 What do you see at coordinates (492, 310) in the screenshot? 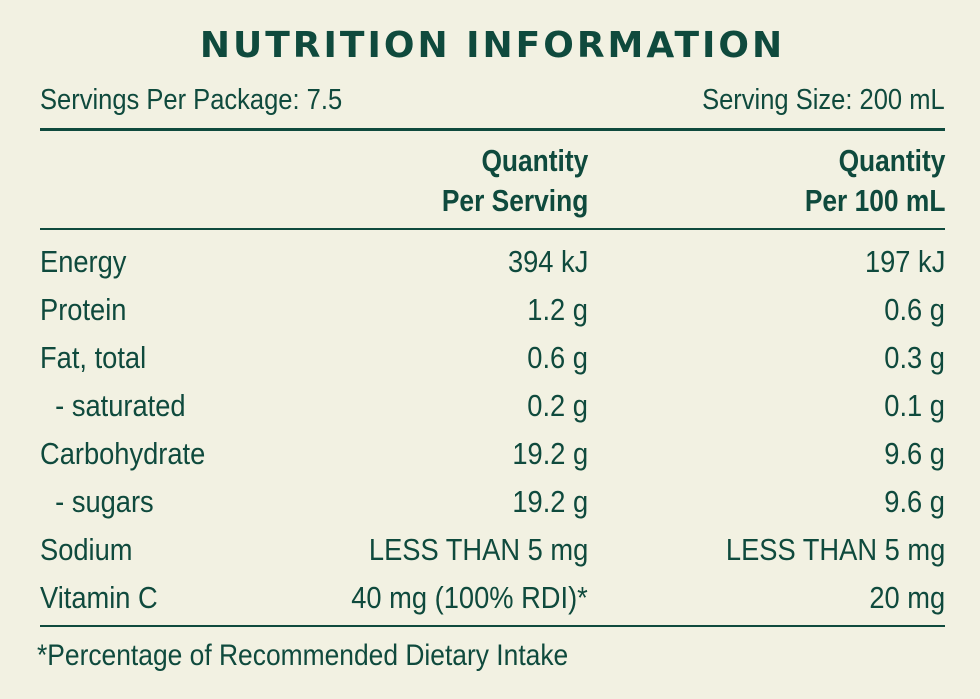
I see `nutrient-row-protein: Protein 1.2 g 0.6 g` at bounding box center [492, 310].